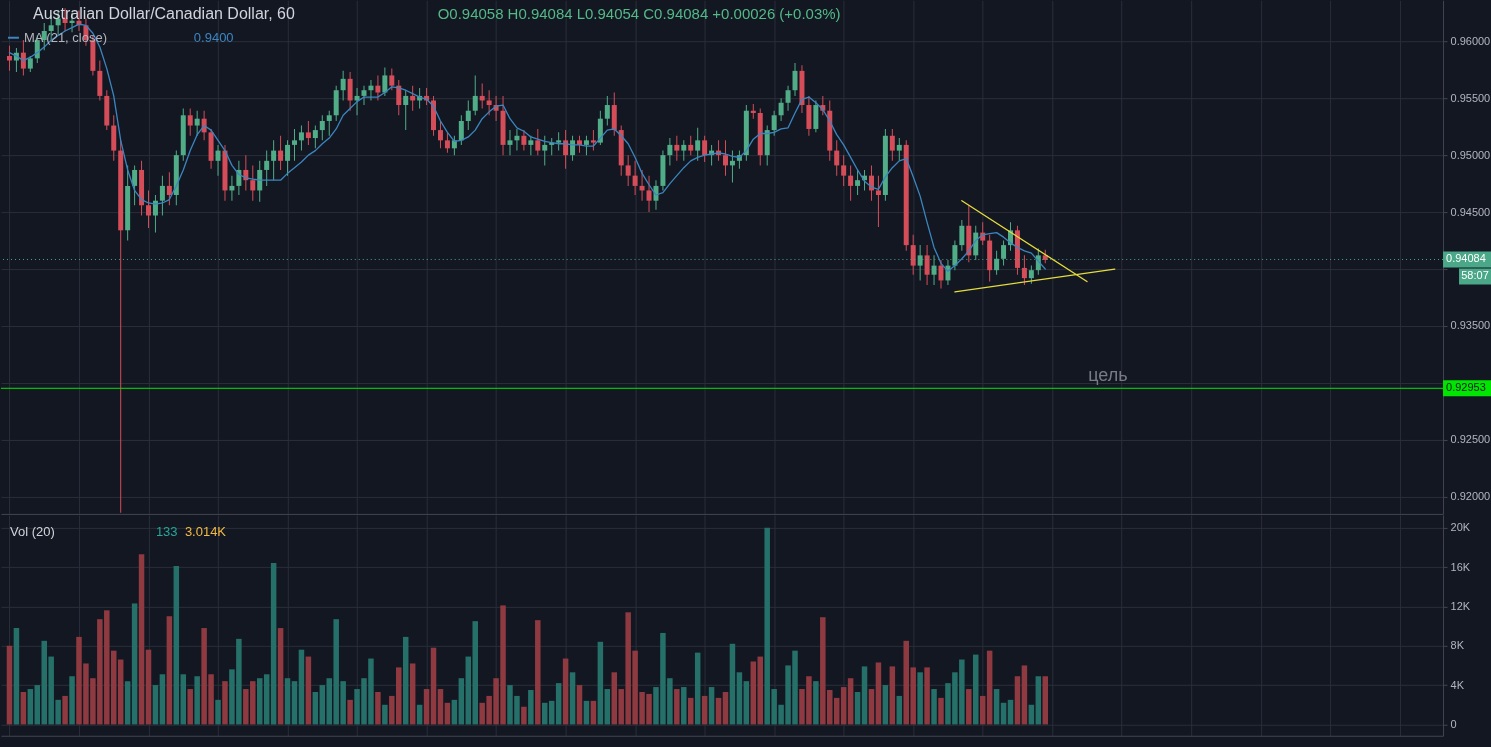 Image resolution: width=1491 pixels, height=747 pixels. I want to click on chart-subtitle: O0.94058 H0.94084 L0.94054 C0.94084 +0.00026 (+0.03%), so click(639, 14).